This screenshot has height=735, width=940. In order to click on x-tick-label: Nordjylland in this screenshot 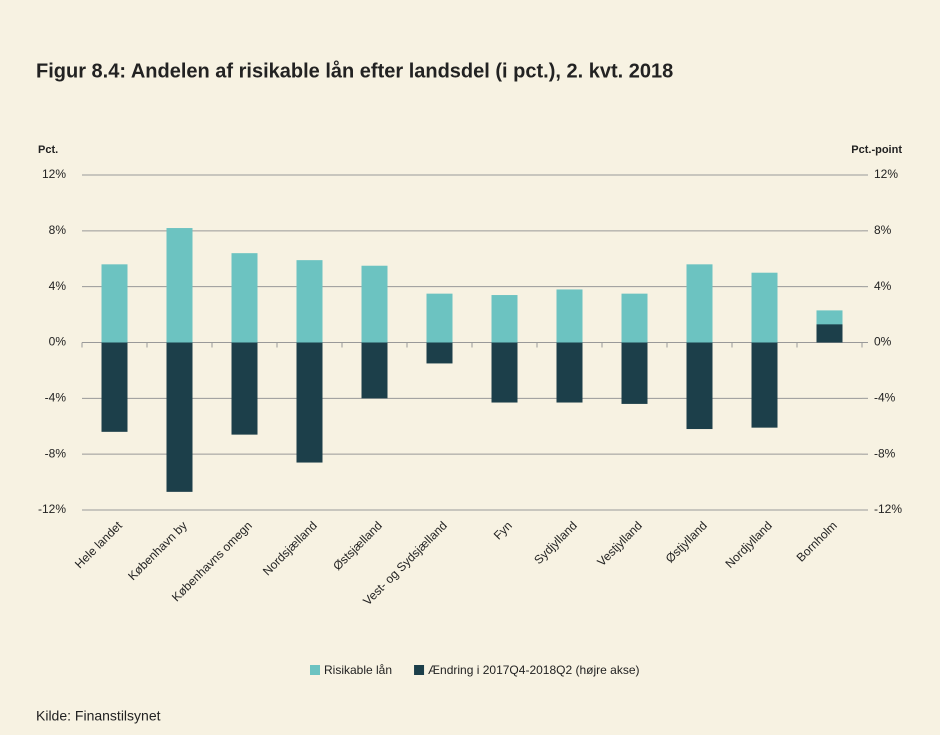, I will do `click(749, 544)`.